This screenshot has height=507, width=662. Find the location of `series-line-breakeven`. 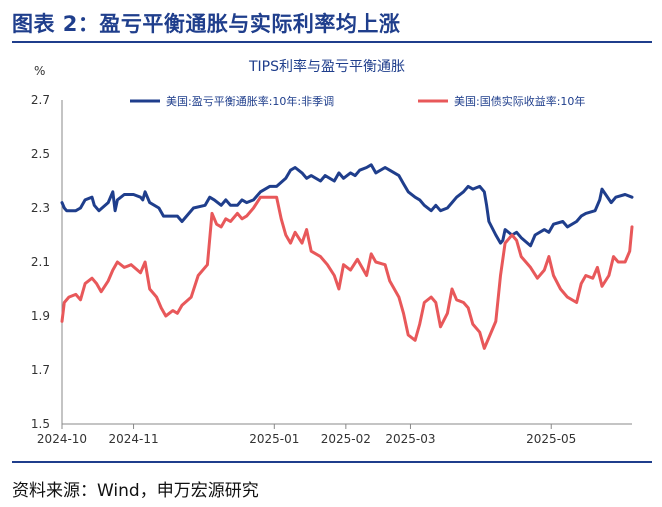

series-line-breakeven is located at coordinates (347, 205).